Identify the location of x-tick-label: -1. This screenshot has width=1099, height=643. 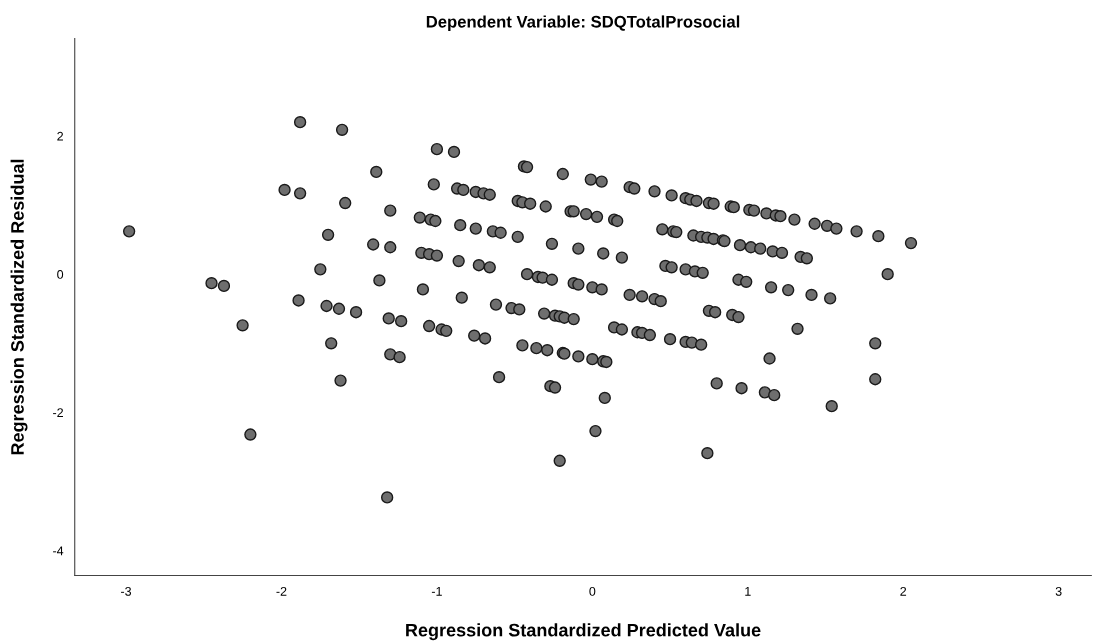
(436, 591).